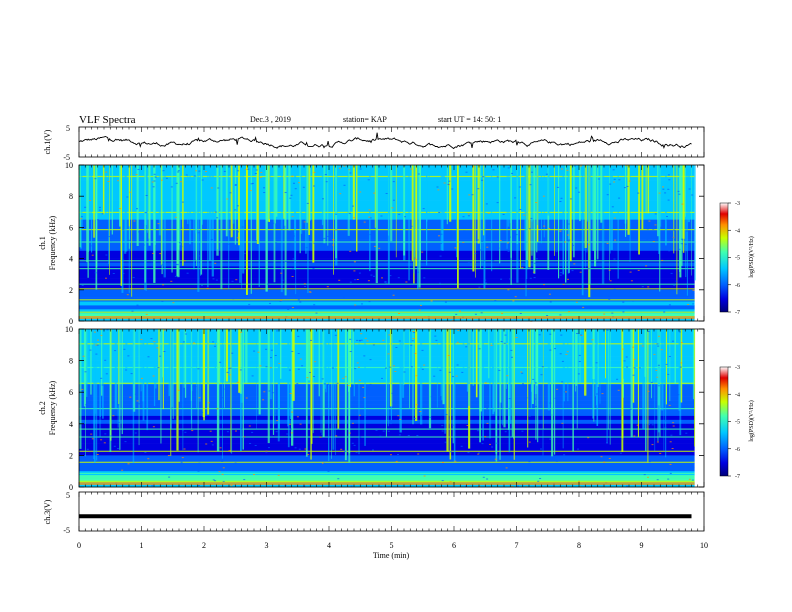 This screenshot has width=792, height=612. Describe the element at coordinates (737, 286) in the screenshot. I see `colorbar-tick-label: -6` at that location.